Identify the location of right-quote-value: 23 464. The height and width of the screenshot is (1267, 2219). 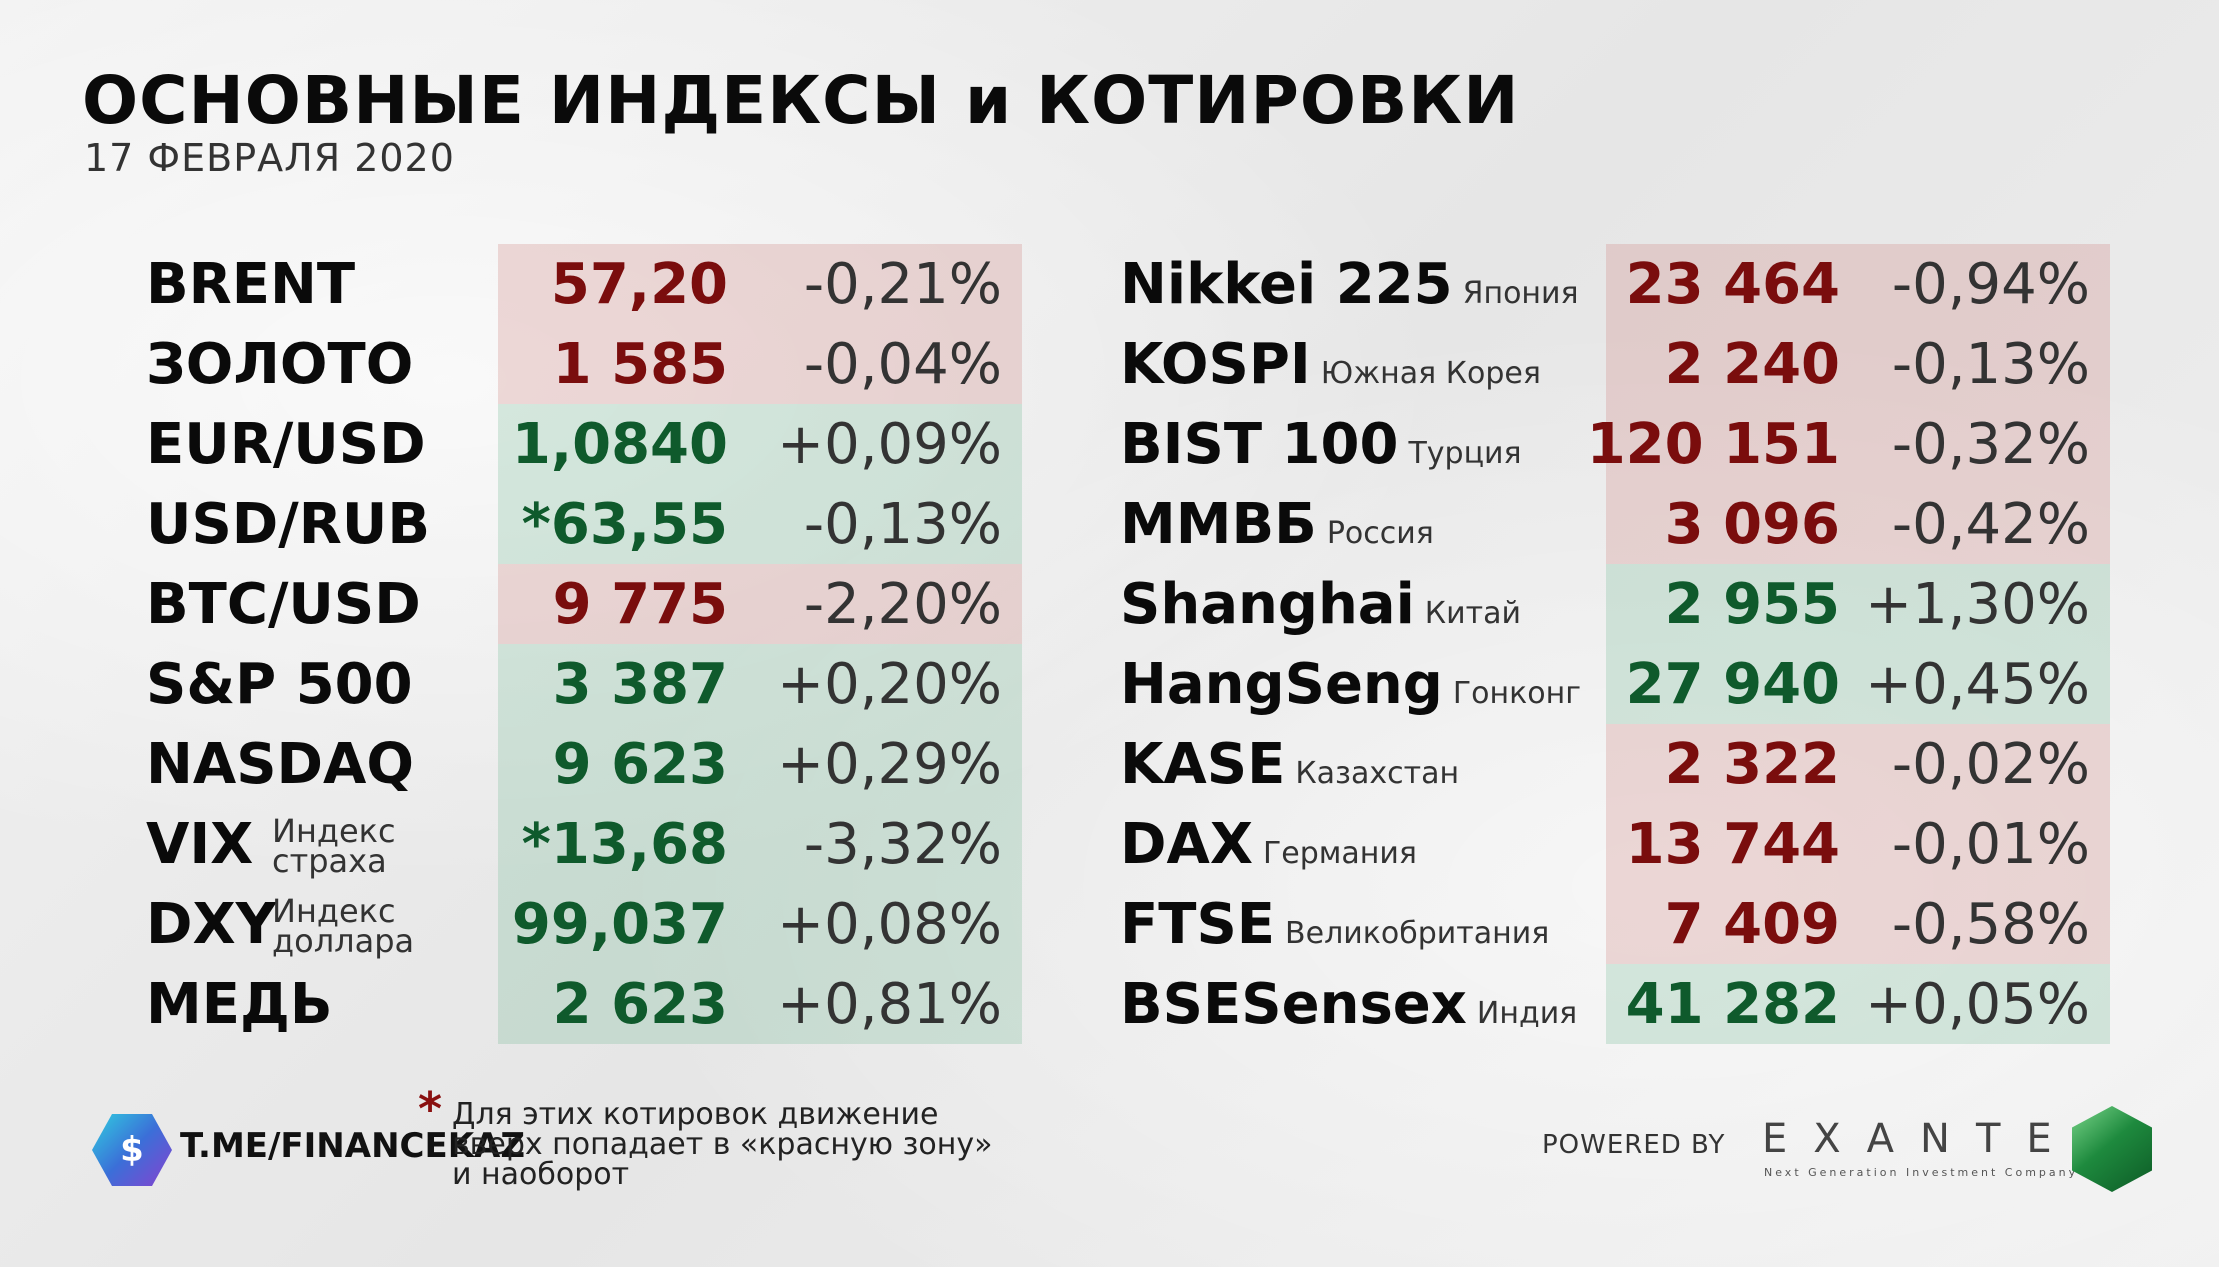
(1732, 284).